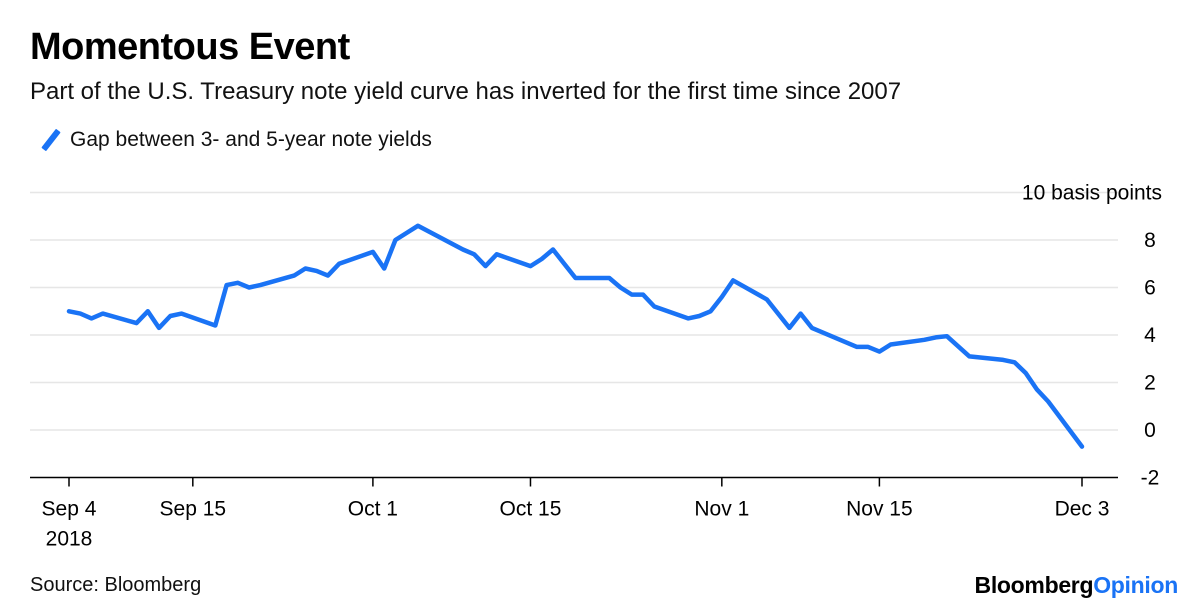 The height and width of the screenshot is (612, 1200). Describe the element at coordinates (531, 509) in the screenshot. I see `x-tick-label: Oct 15` at that location.